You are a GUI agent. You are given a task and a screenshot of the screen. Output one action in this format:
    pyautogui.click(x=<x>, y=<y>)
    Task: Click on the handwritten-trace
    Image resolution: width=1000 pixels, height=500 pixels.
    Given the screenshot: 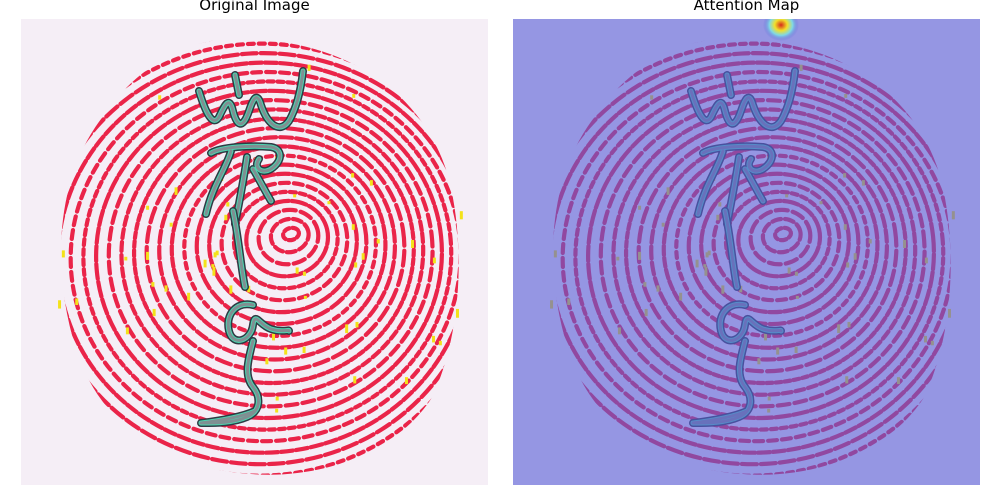 What is the action you would take?
    pyautogui.click(x=251, y=247)
    